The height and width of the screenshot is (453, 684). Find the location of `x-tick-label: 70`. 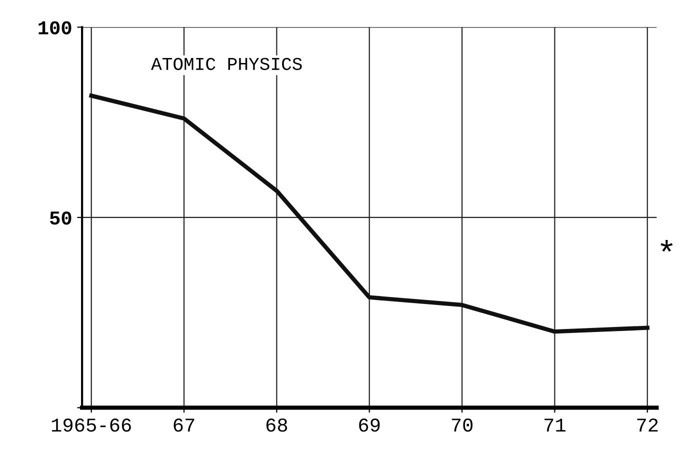

x-tick-label: 70 is located at coordinates (462, 425).